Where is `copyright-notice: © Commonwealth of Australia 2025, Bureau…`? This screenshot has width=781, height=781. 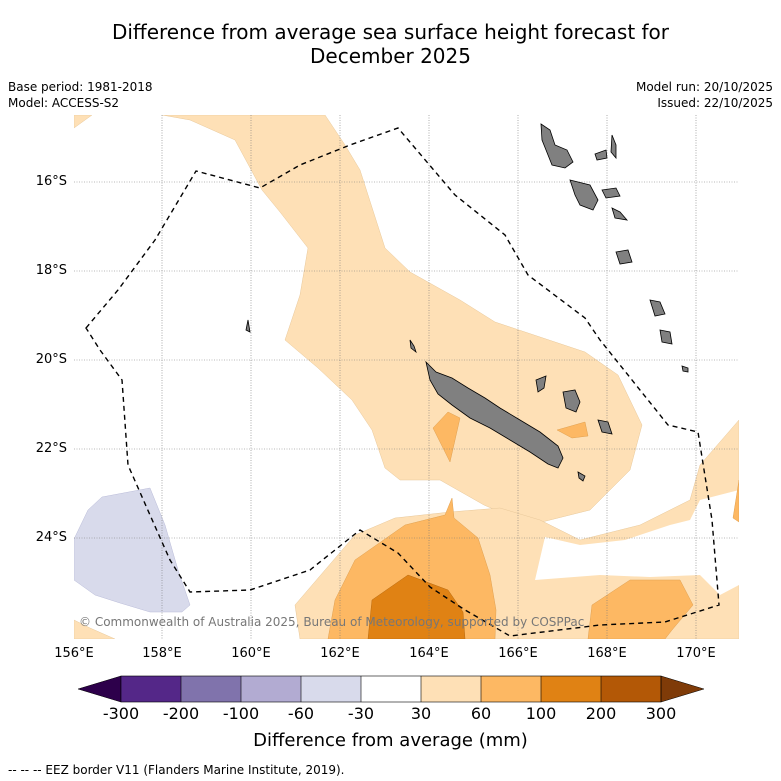 copyright-notice: © Commonwealth of Australia 2025, Bureau… is located at coordinates (332, 622).